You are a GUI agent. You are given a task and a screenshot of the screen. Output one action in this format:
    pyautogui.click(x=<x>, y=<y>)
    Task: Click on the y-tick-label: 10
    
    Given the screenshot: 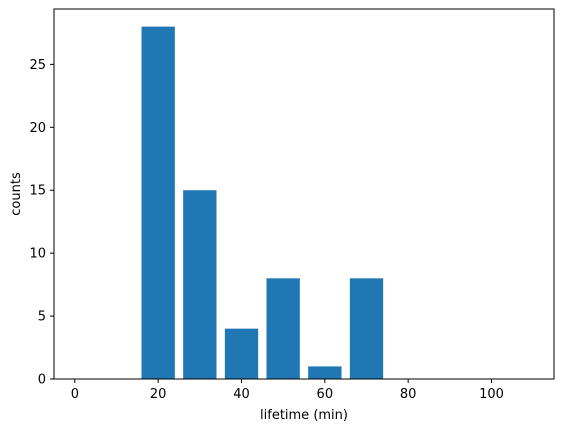 What is the action you would take?
    pyautogui.click(x=37, y=254)
    